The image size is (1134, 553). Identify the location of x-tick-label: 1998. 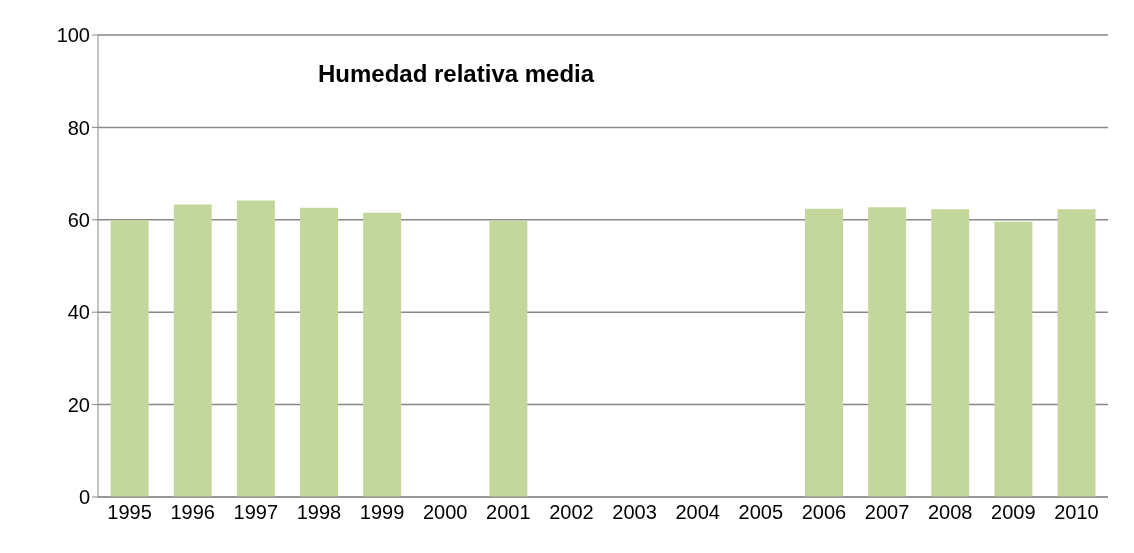
(319, 512).